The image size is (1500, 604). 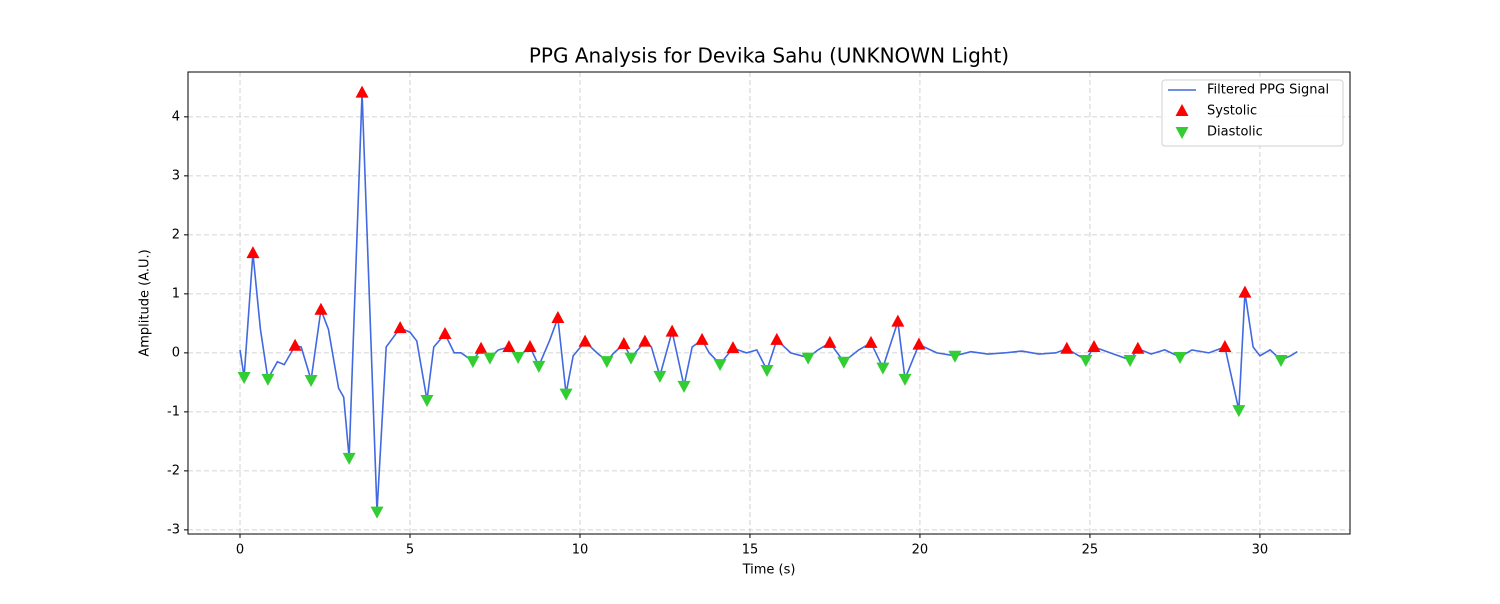 I want to click on y-tick-label: 3, so click(x=176, y=175).